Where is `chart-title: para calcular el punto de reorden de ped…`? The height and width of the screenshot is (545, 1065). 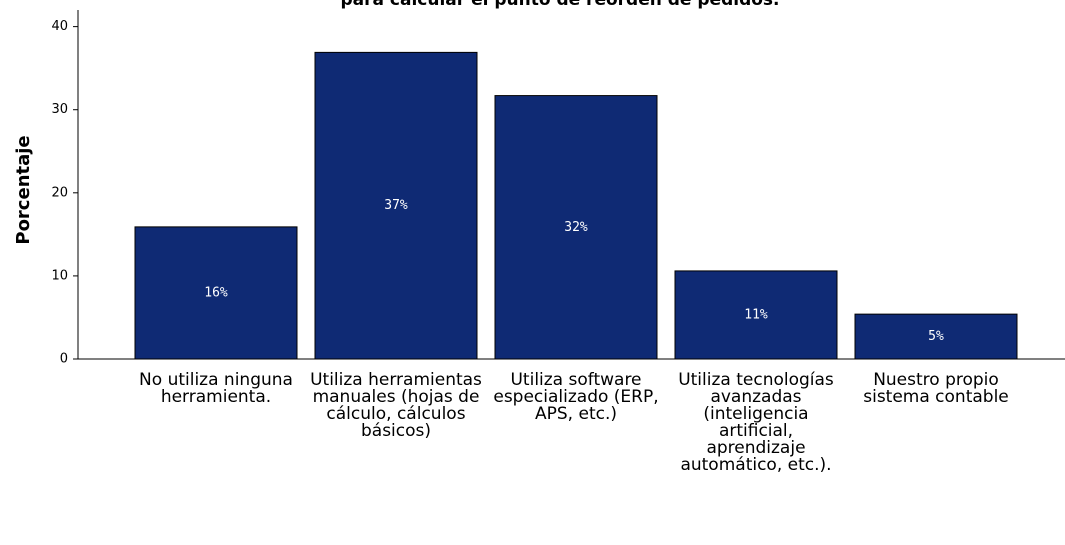
chart-title: para calcular el punto de reorden de ped… is located at coordinates (560, 5).